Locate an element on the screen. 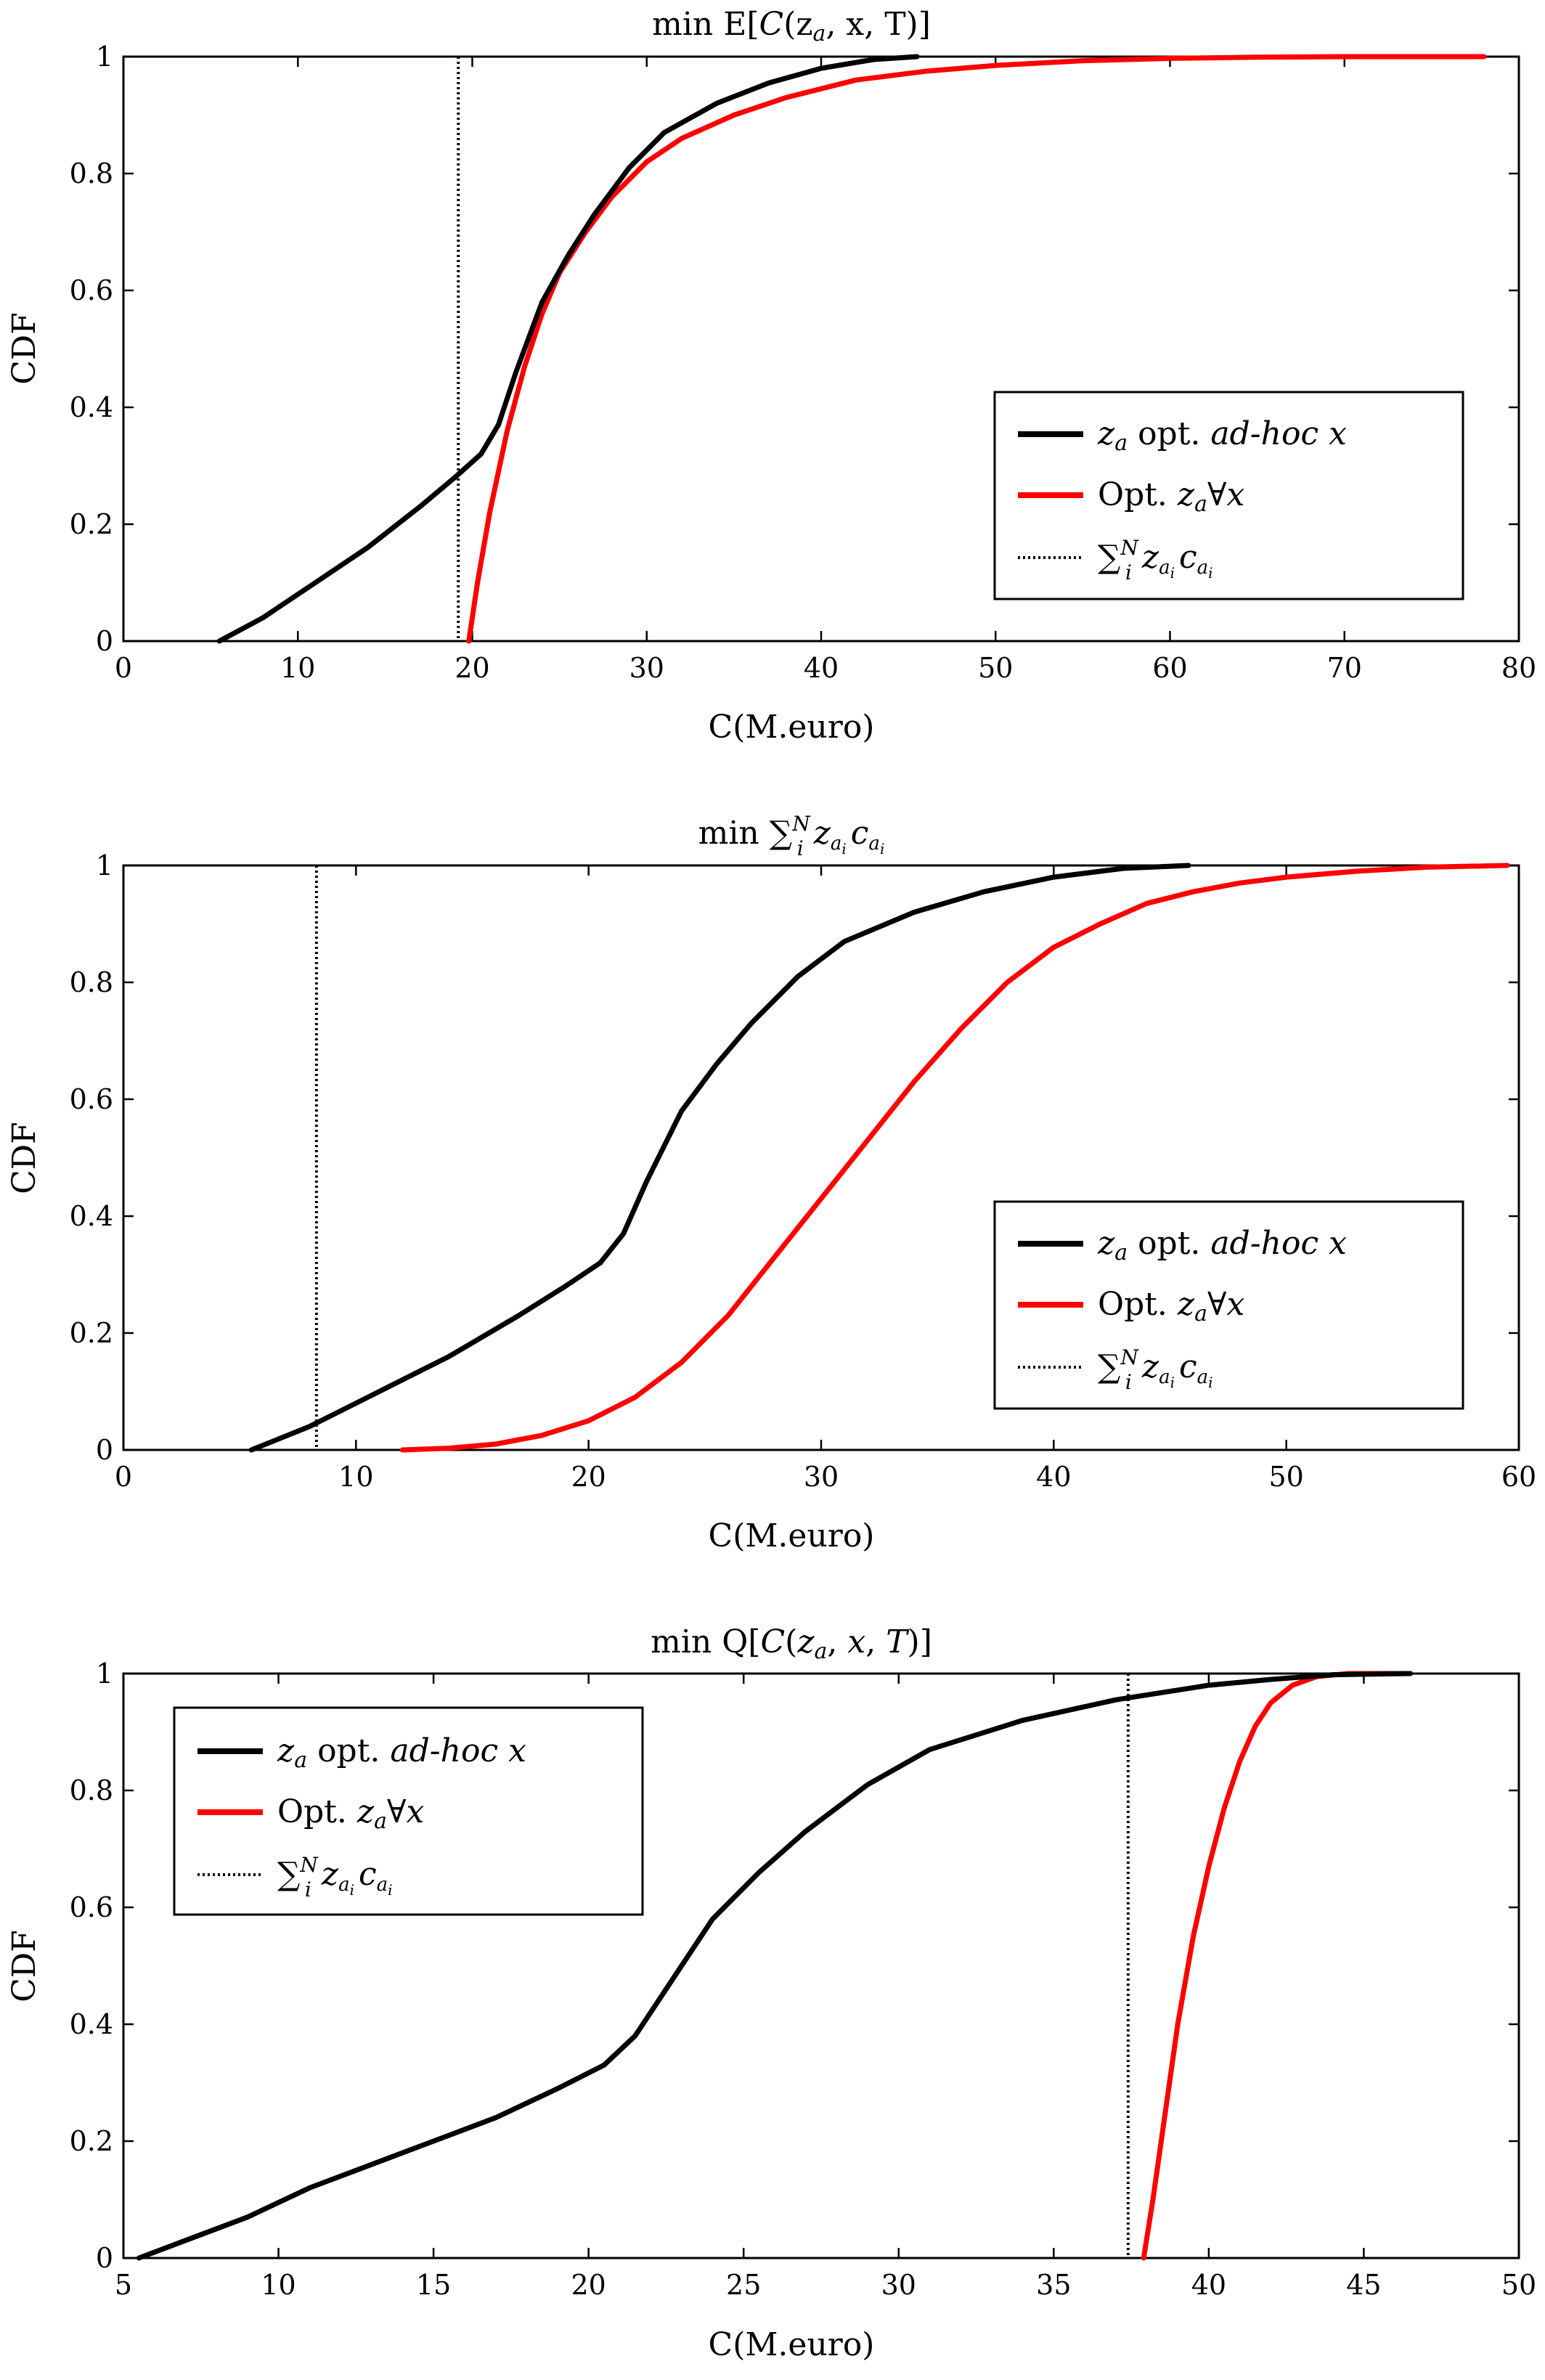  chart-2-xlabel: C(M.euro) is located at coordinates (792, 1535).